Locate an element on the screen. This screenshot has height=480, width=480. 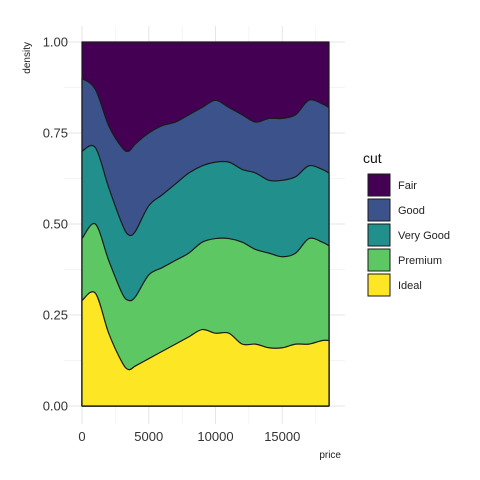
legend-swatch-very-good is located at coordinates (379, 235).